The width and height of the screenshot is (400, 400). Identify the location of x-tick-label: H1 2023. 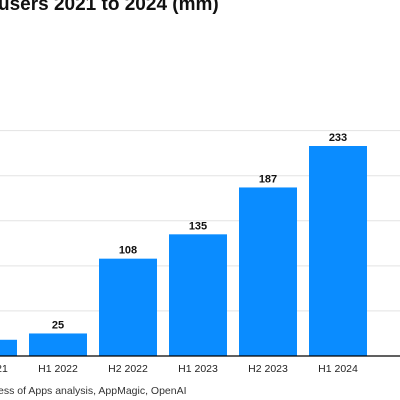
(198, 369).